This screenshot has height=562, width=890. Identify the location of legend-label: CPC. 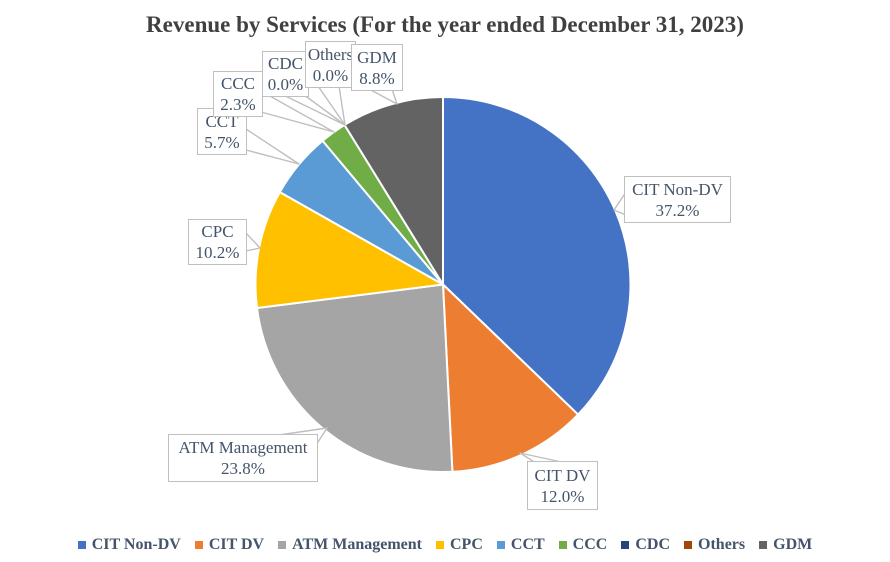
(466, 544).